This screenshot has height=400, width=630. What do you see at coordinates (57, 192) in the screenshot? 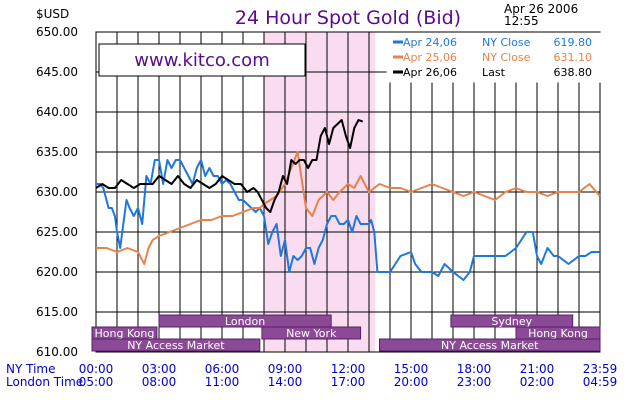
I see `y-tick-label: 630.00` at bounding box center [57, 192].